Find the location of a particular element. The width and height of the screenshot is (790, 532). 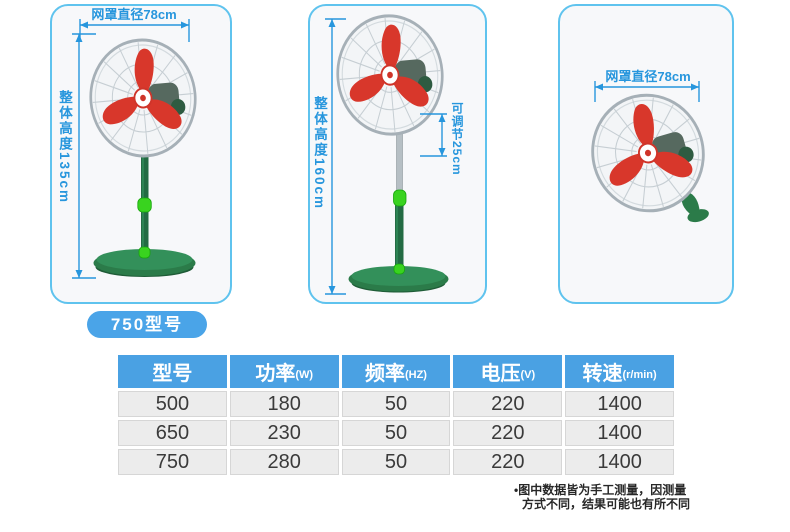

wall-fan-illustration is located at coordinates (648, 153).